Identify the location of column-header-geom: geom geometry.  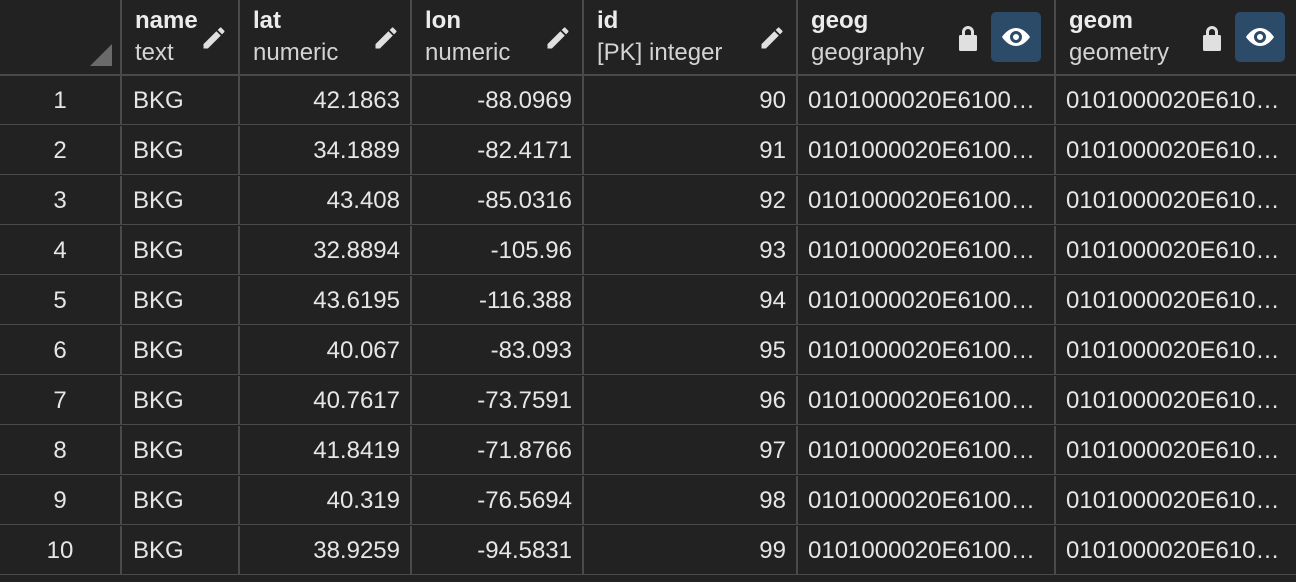
(1176, 38).